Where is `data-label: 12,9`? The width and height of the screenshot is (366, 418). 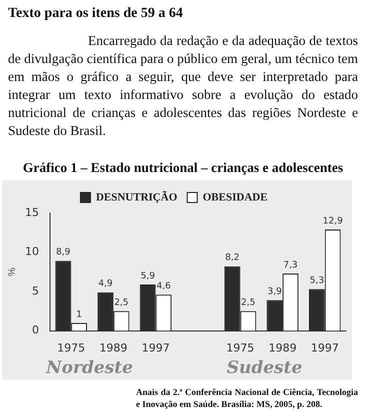
data-label: 12,9 is located at coordinates (333, 221).